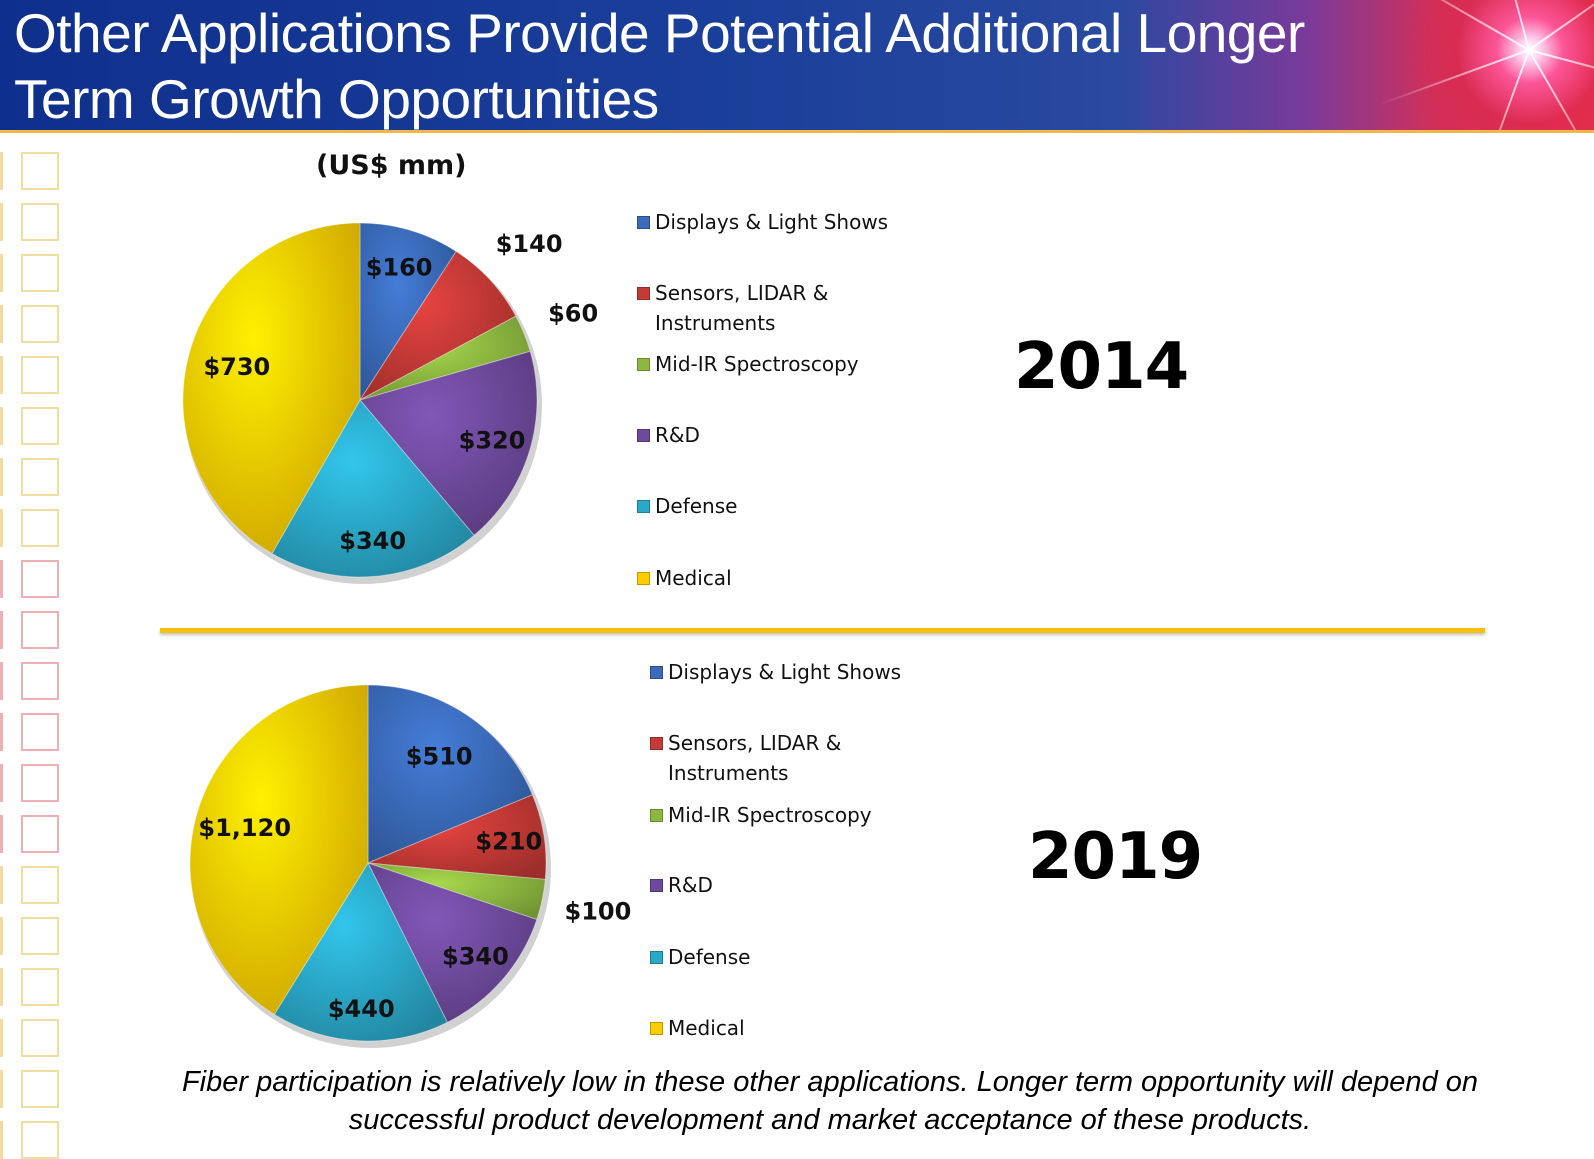 This screenshot has height=1159, width=1594. I want to click on pie-chart-2019: $510 $210 $100 $340 $440 $1,120, so click(410, 866).